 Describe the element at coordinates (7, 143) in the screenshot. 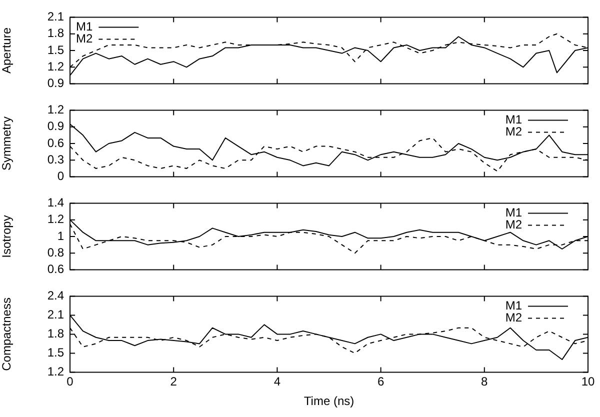

I see `y-axis-title: Symmetry` at that location.